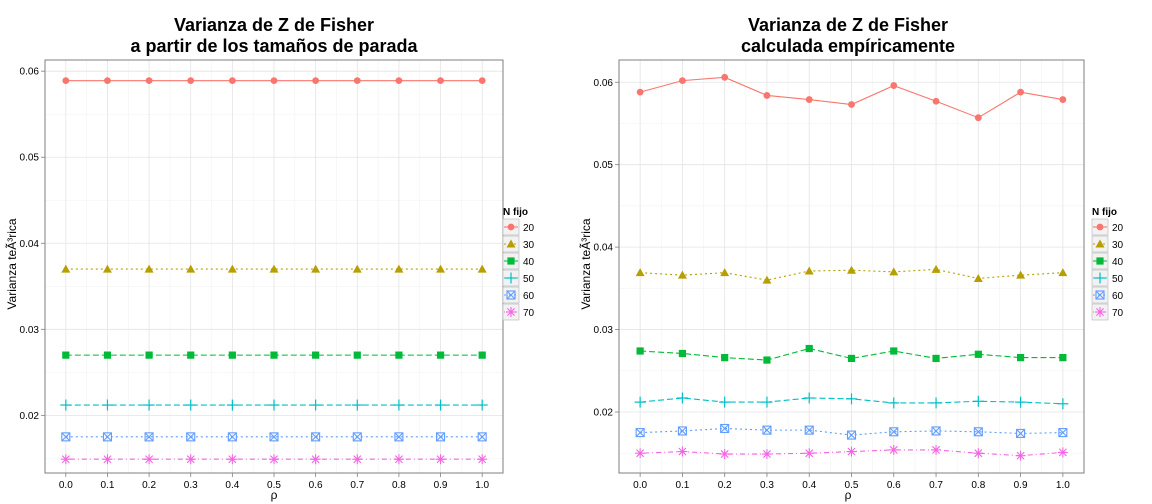 This screenshot has height=504, width=1152. Describe the element at coordinates (149, 485) in the screenshot. I see `x-tick-label: 0.2` at that location.